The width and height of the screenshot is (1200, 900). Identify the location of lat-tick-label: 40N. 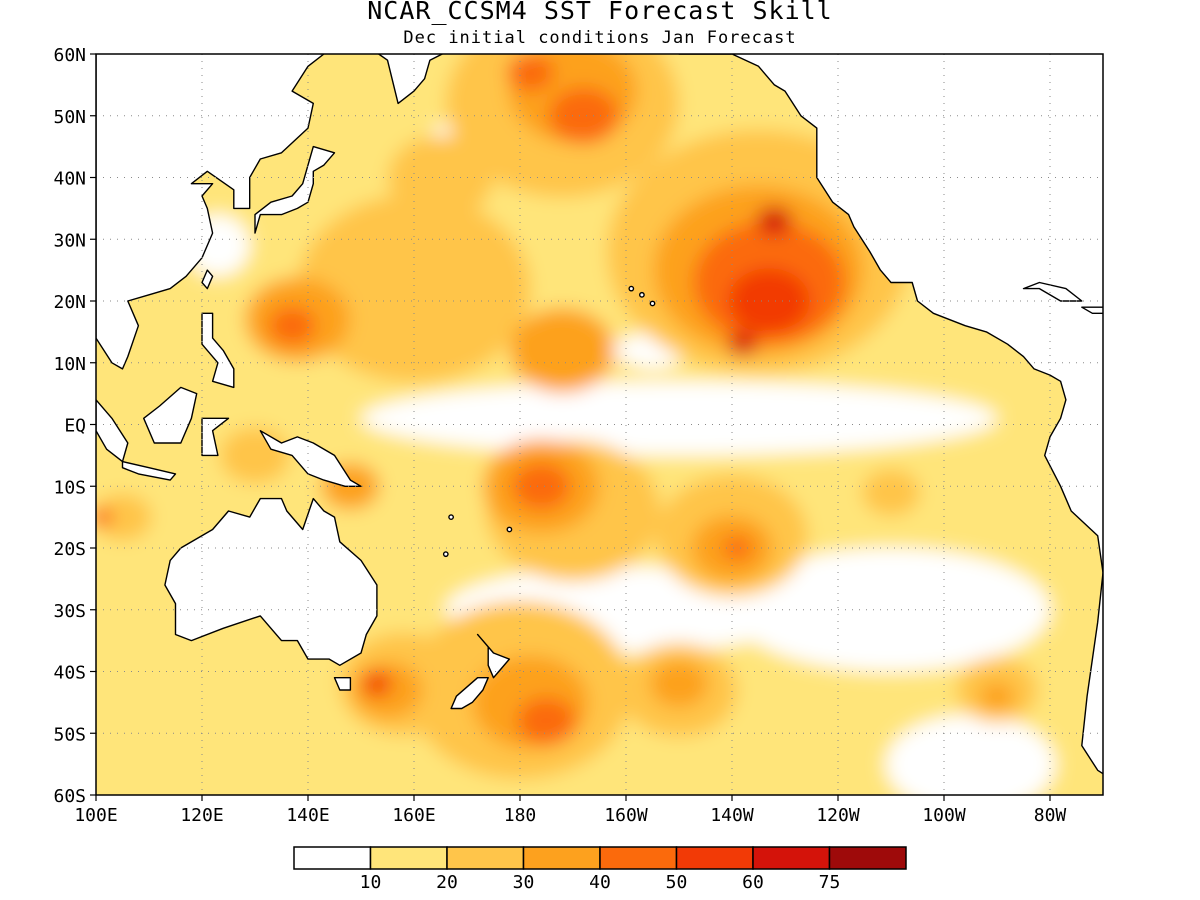
(69, 179).